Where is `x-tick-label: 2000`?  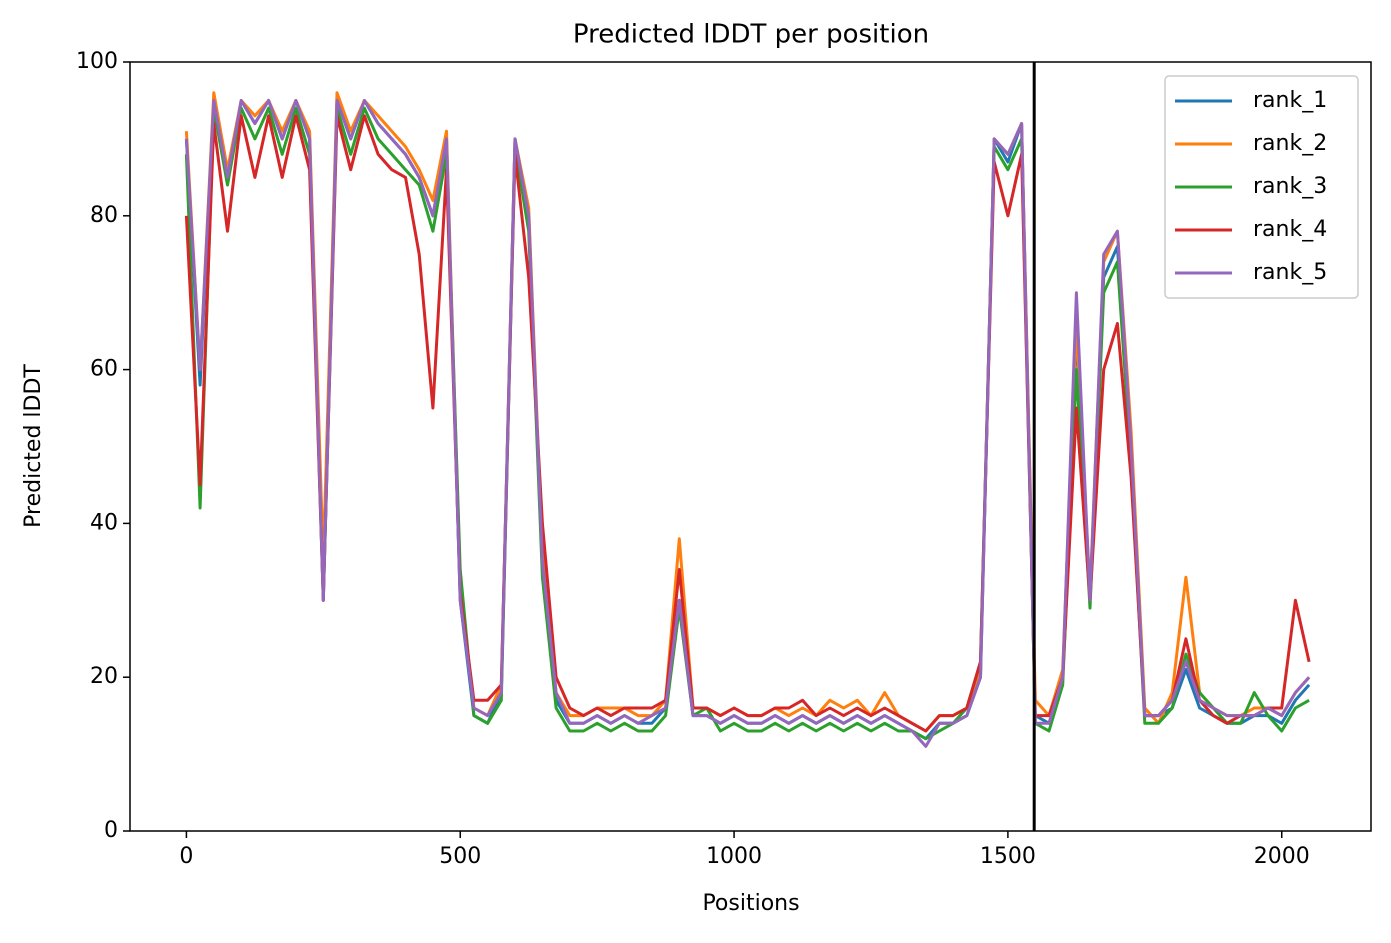
x-tick-label: 2000 is located at coordinates (1282, 856).